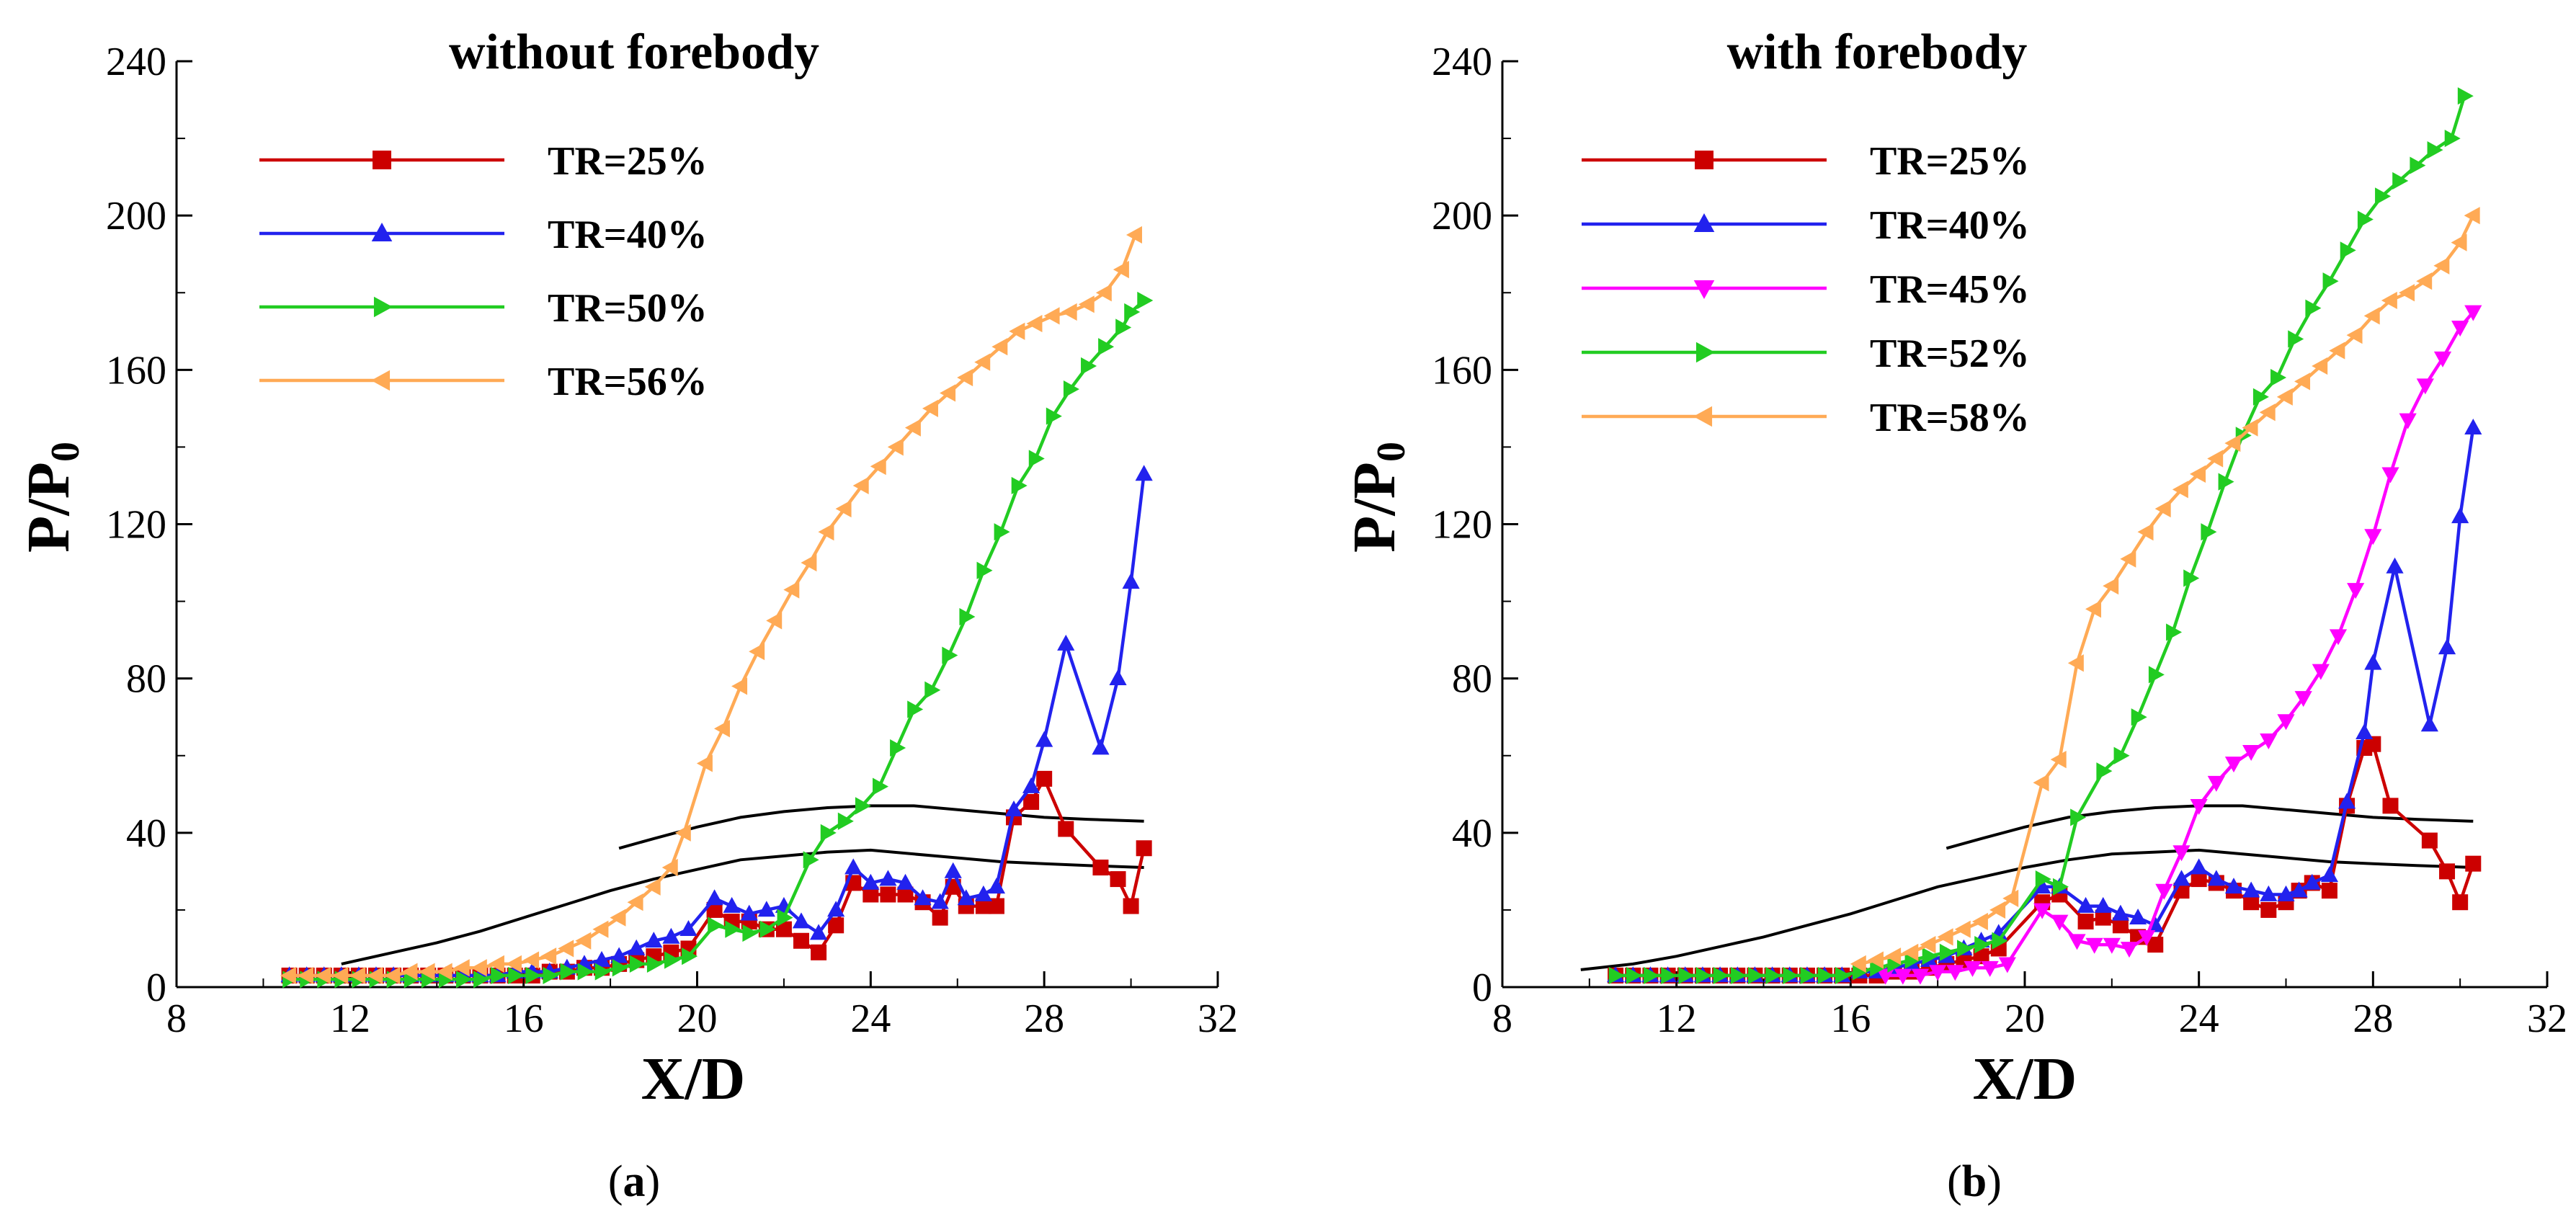 This screenshot has height=1222, width=2576. What do you see at coordinates (628, 308) in the screenshot?
I see `panel-a-legend-label-tr50: TR=50%` at bounding box center [628, 308].